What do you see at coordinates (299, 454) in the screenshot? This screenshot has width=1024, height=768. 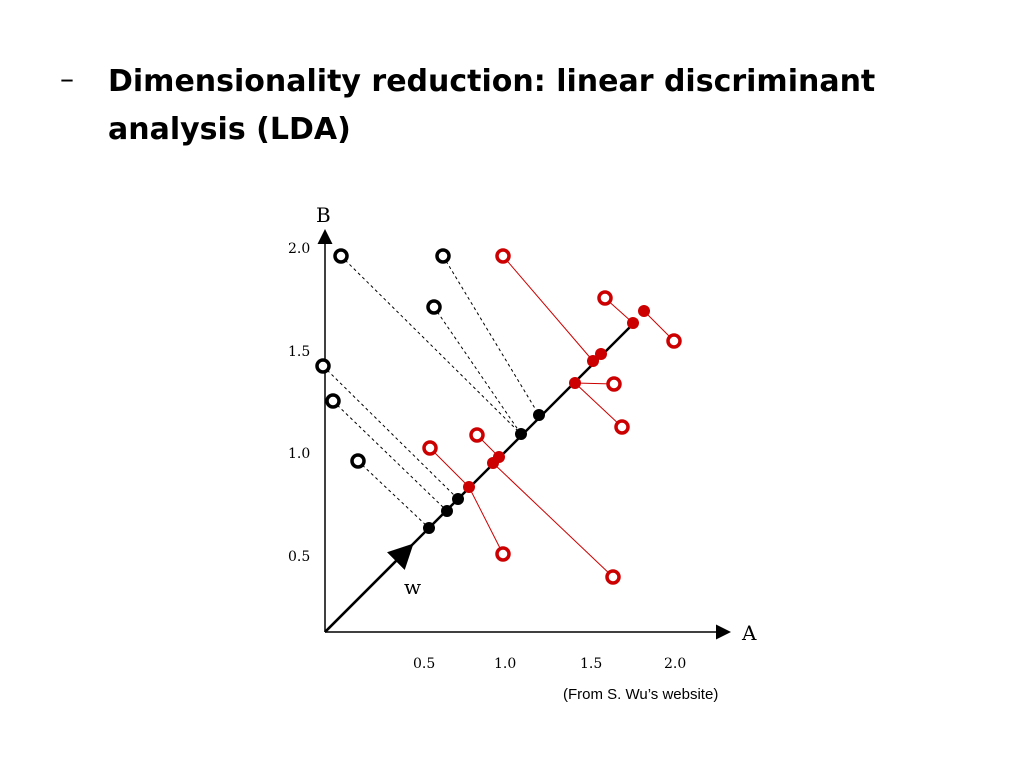 I see `y-tick-label: 1.0` at bounding box center [299, 454].